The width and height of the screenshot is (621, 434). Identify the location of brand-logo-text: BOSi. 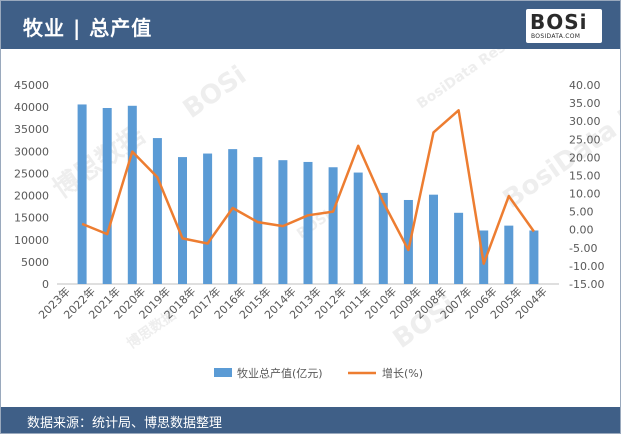
(559, 22).